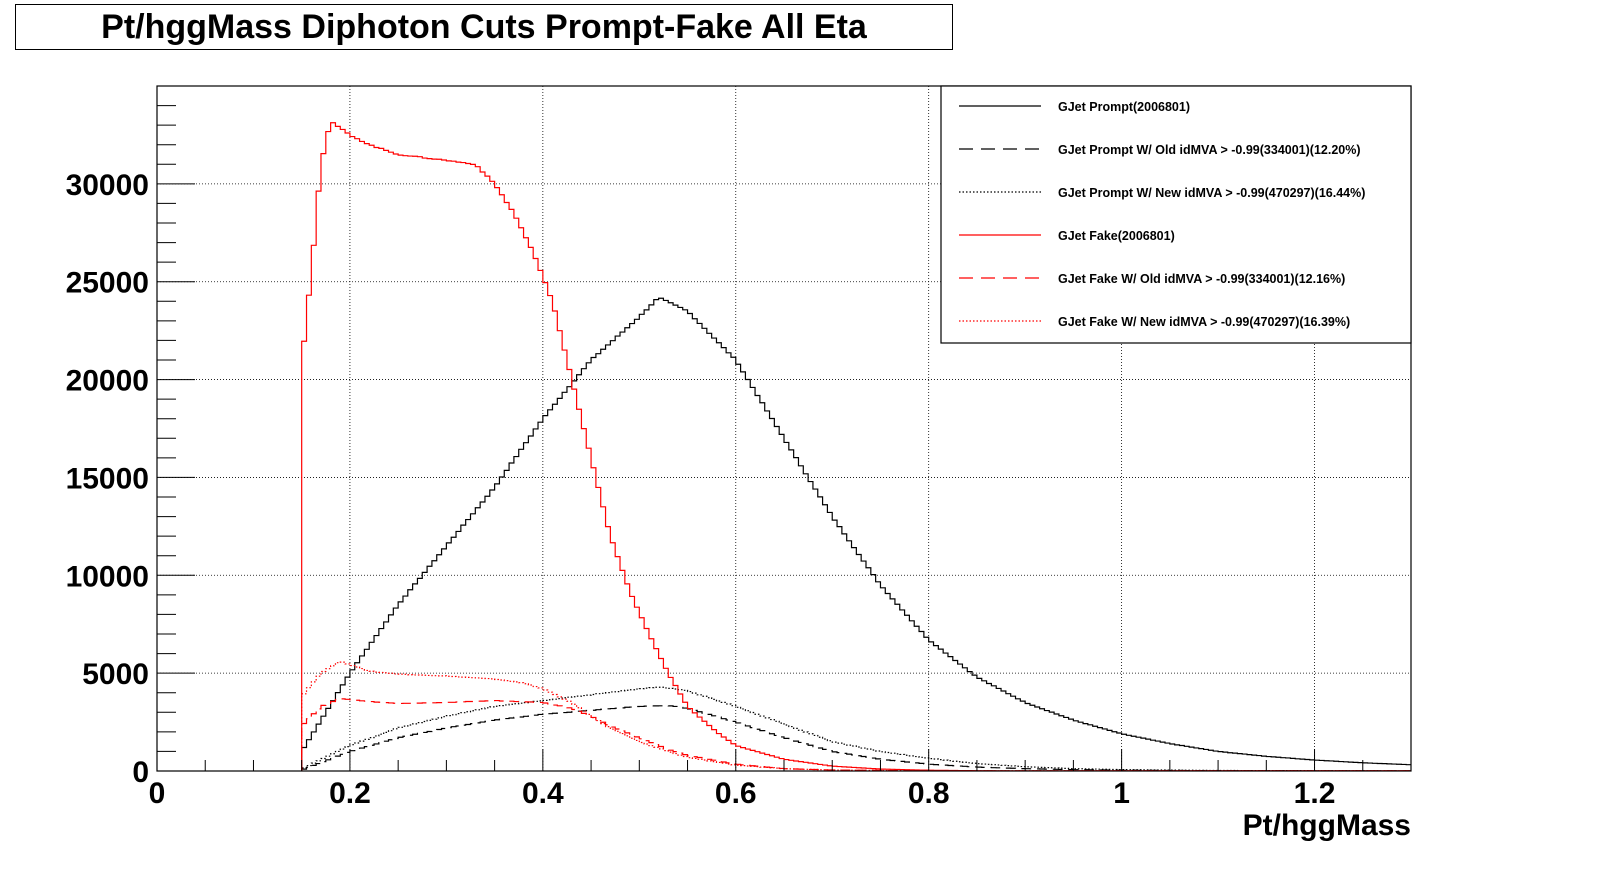 Image resolution: width=1598 pixels, height=874 pixels. What do you see at coordinates (107, 381) in the screenshot?
I see `y-tick-label: 20000` at bounding box center [107, 381].